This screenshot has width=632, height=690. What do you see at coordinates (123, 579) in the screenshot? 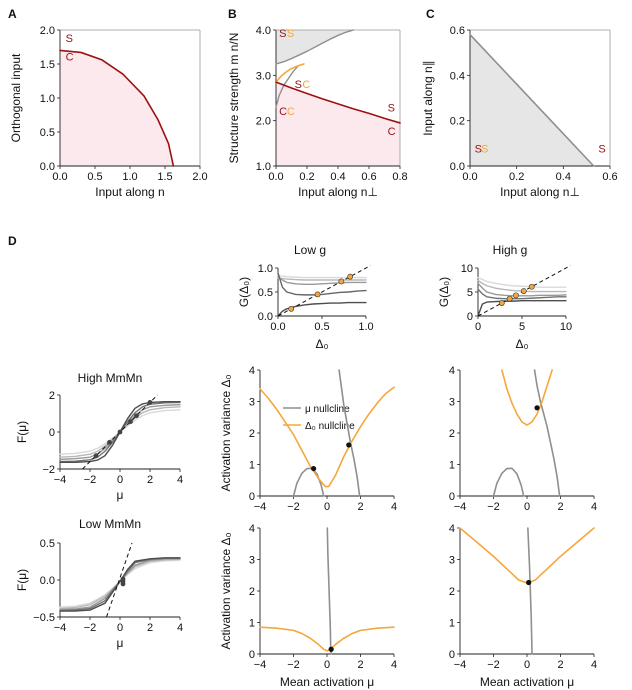
I see `d_fl-fixed-point` at bounding box center [123, 579].